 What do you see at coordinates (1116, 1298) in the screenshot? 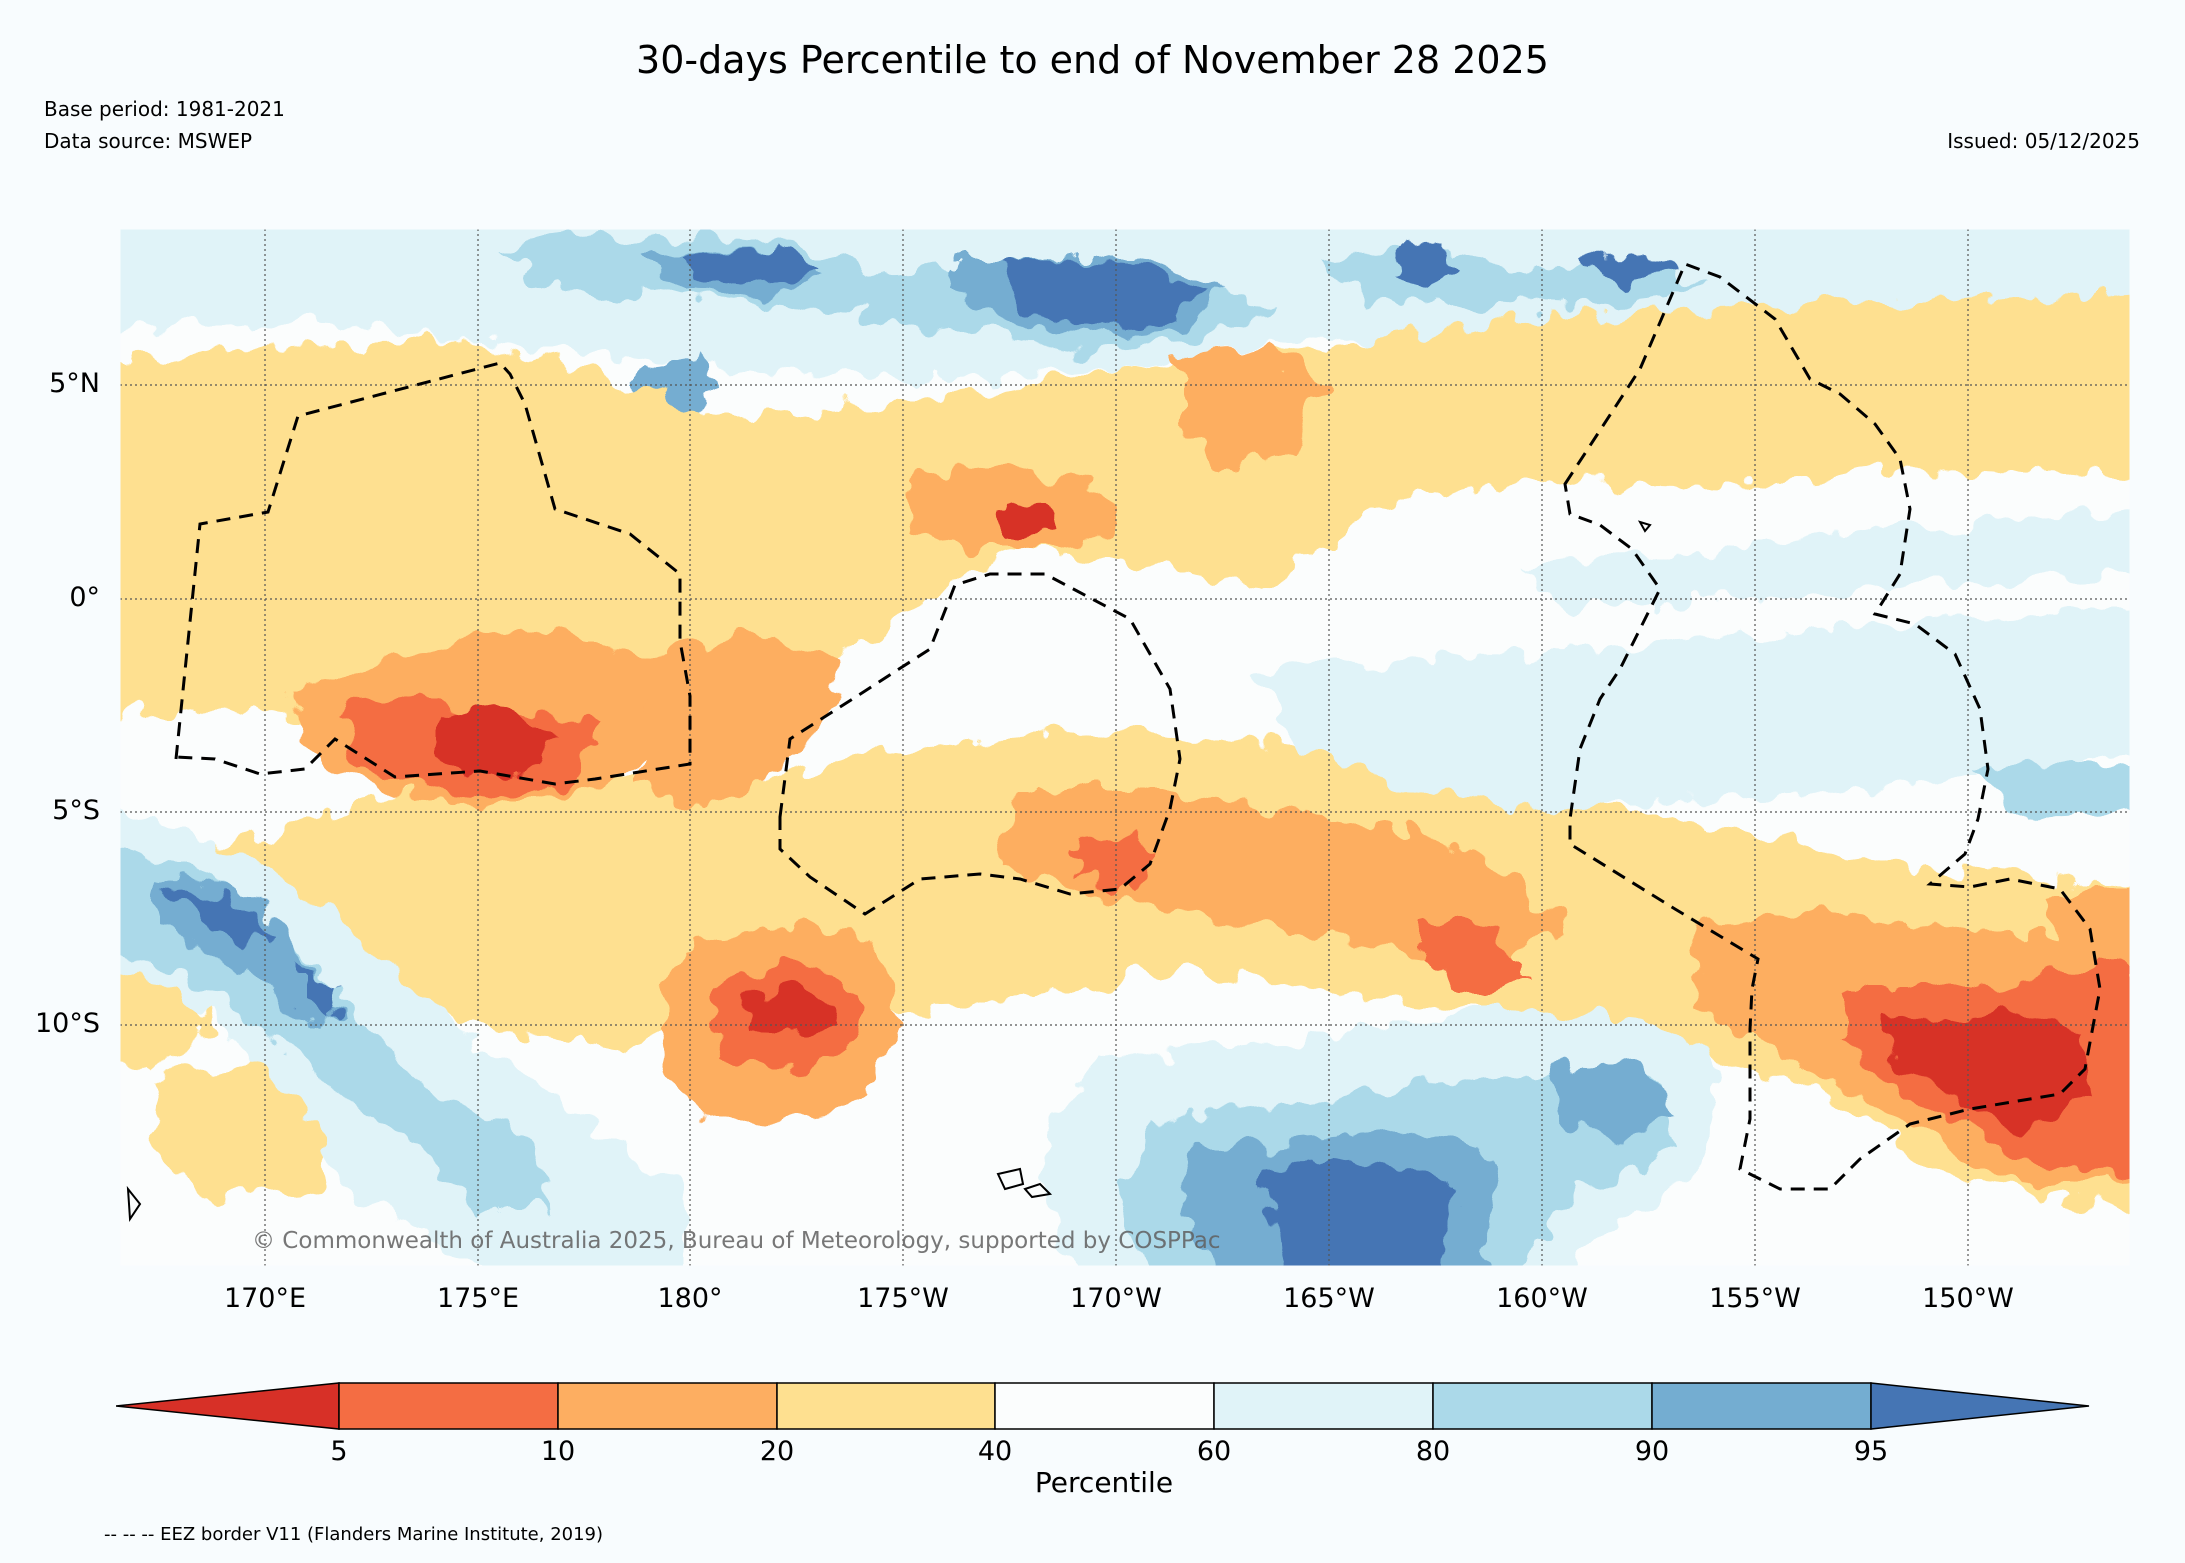
I see `lon-label: 170°W` at bounding box center [1116, 1298].